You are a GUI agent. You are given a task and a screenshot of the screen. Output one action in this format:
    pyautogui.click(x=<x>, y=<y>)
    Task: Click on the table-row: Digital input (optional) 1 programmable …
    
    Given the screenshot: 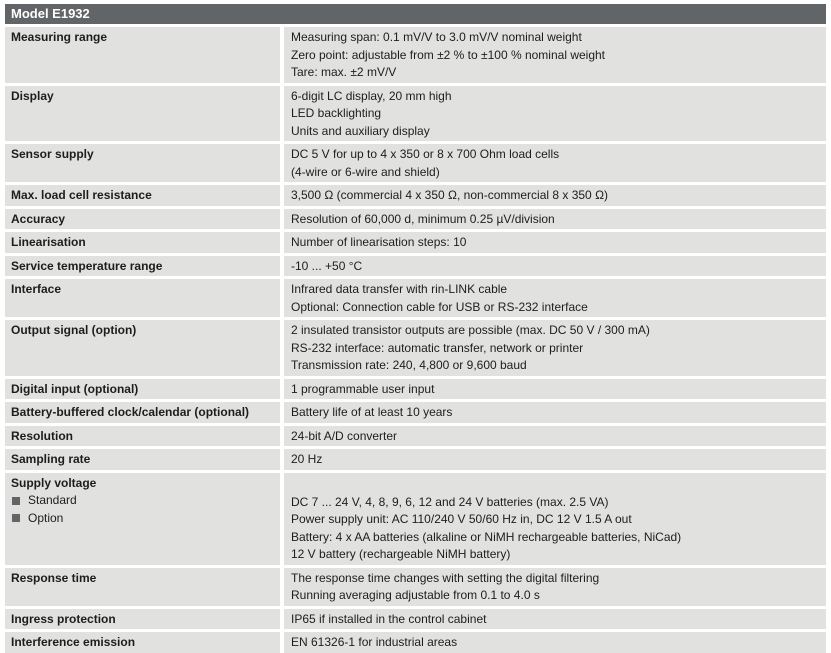 What is the action you would take?
    pyautogui.click(x=415, y=388)
    